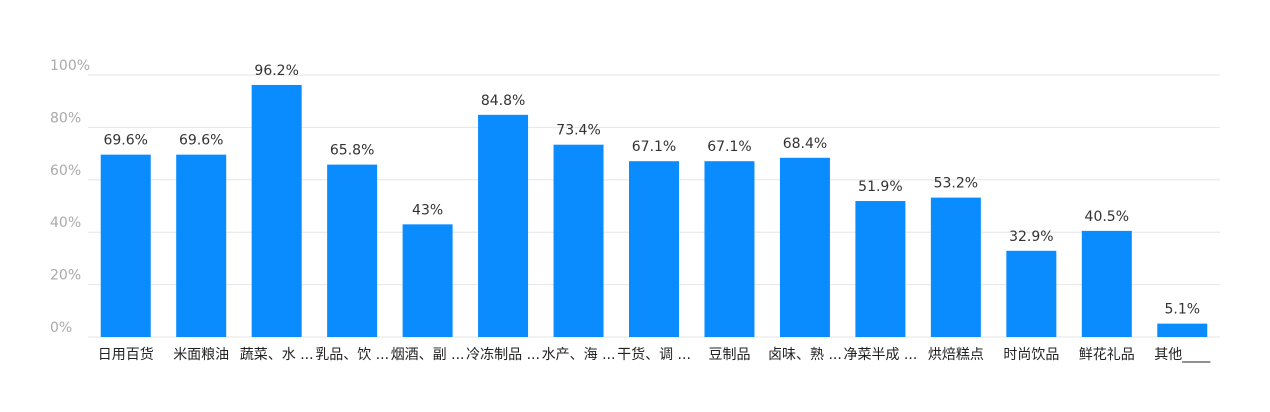 This screenshot has width=1270, height=412. What do you see at coordinates (276, 71) in the screenshot?
I see `value-label: 96.2%` at bounding box center [276, 71].